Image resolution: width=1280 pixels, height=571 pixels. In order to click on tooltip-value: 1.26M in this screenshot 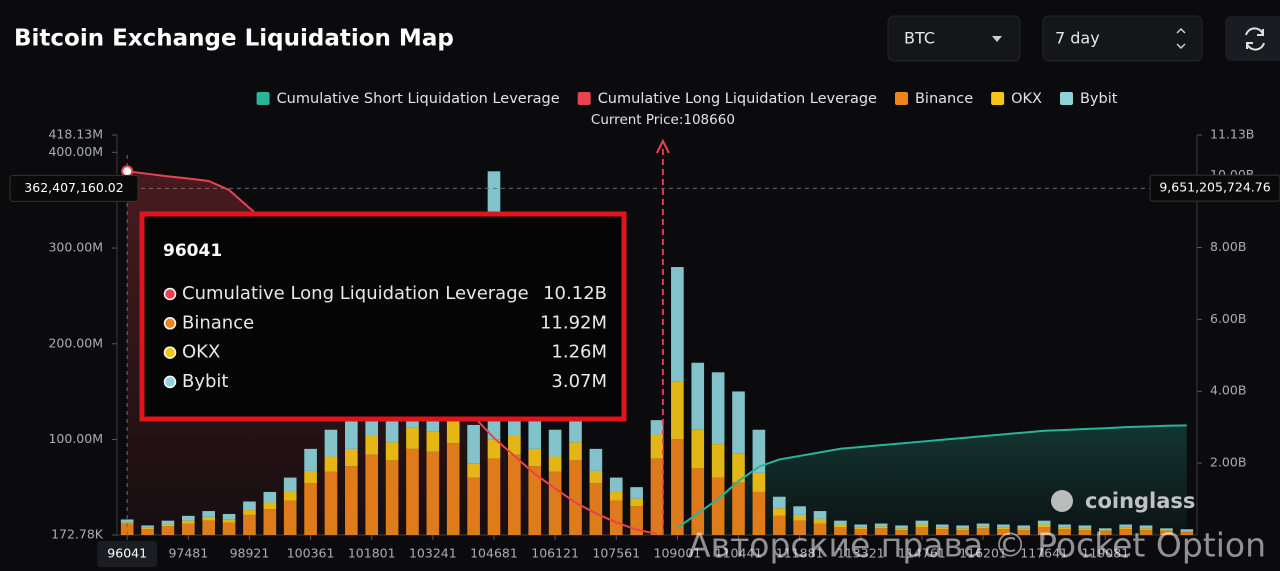, I will do `click(579, 352)`.